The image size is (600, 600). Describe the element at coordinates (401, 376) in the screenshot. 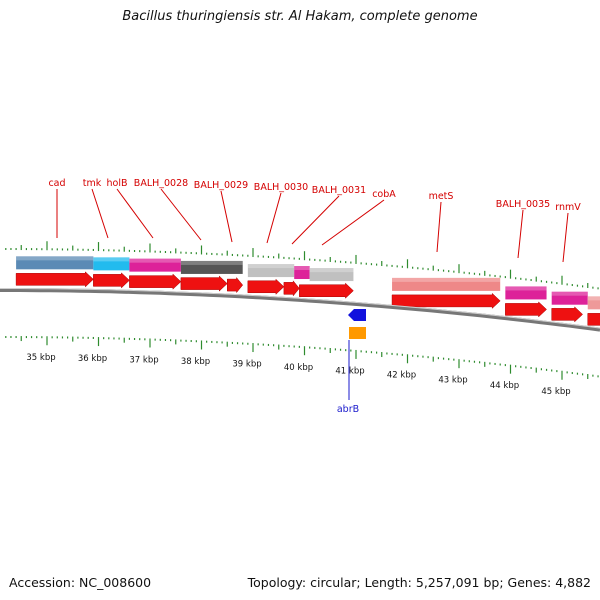

I see `scale-label: 42 kbp` at that location.